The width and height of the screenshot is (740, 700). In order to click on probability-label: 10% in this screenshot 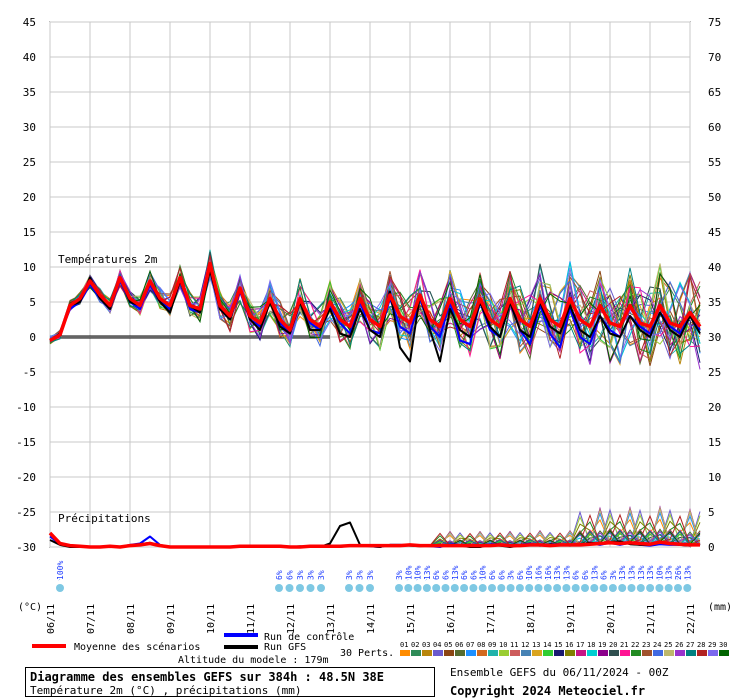, I will do `click(659, 572)`.